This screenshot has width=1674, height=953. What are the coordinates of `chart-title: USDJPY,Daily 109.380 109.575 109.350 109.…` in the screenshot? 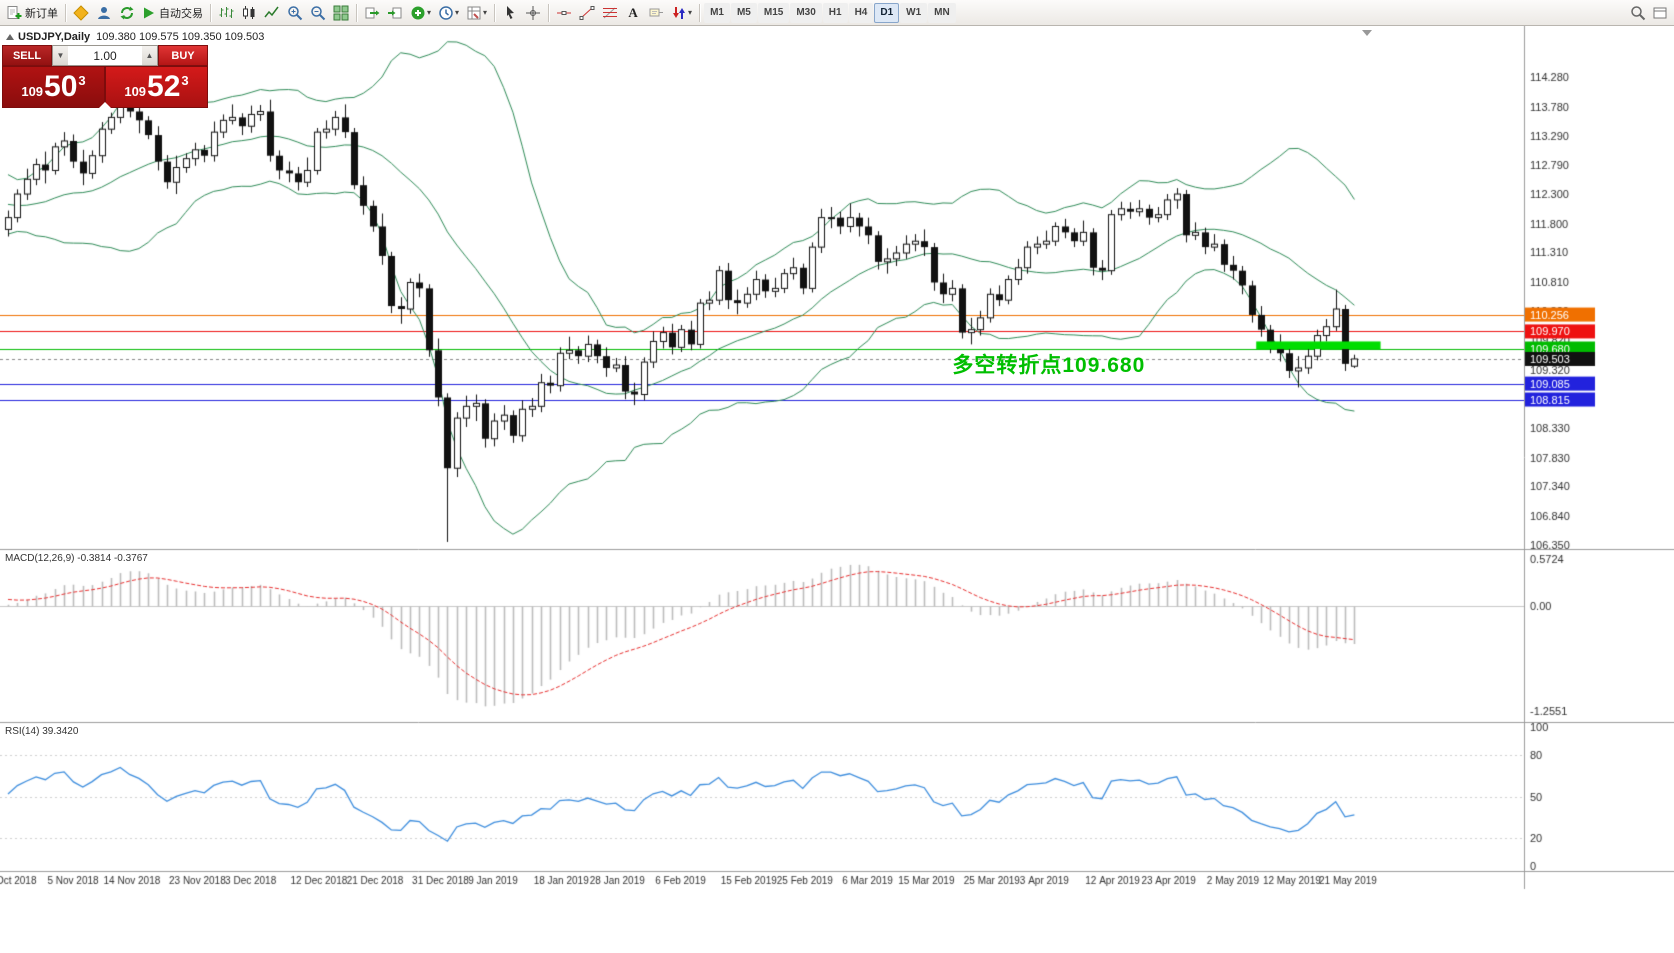 It's located at (141, 37).